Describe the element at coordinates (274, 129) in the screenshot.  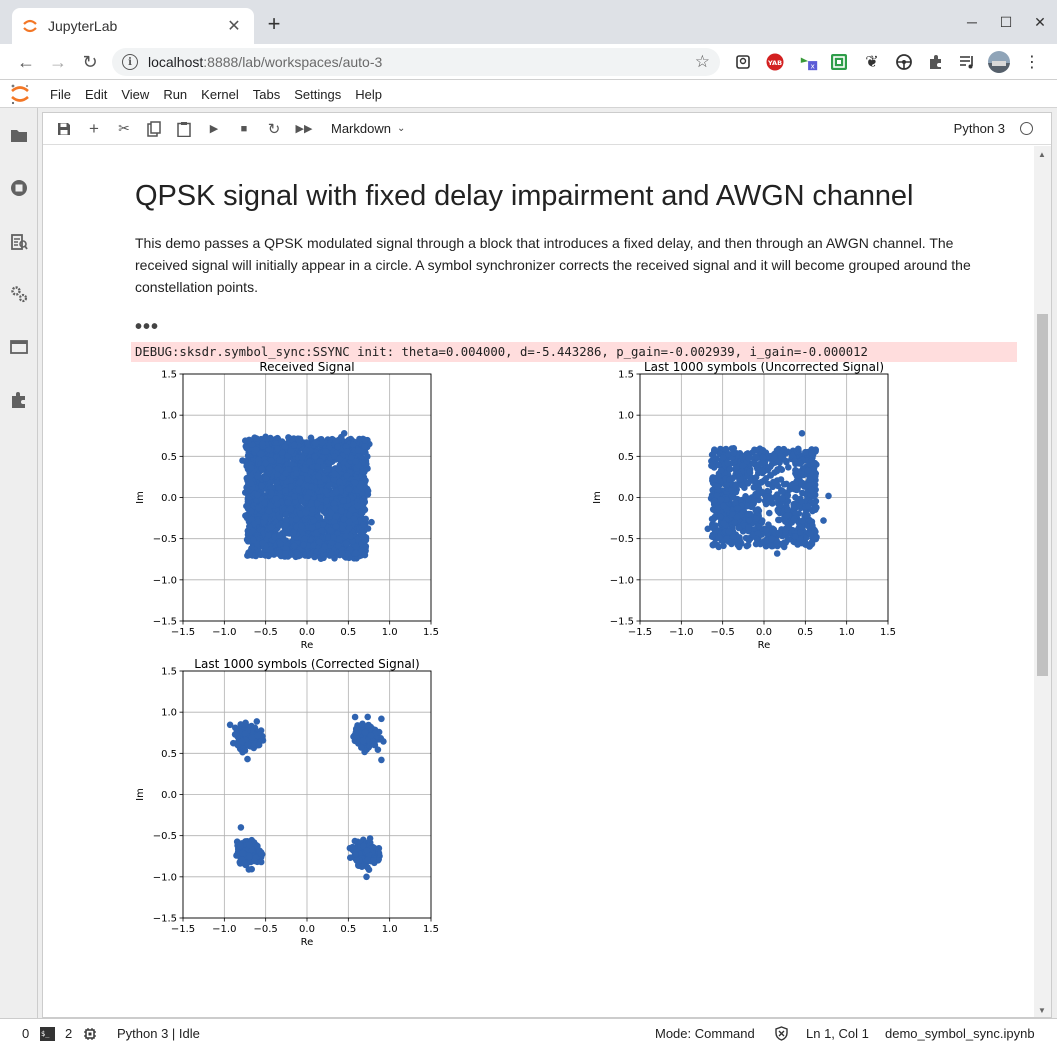
I see `restart-kernel-icon: ↻` at that location.